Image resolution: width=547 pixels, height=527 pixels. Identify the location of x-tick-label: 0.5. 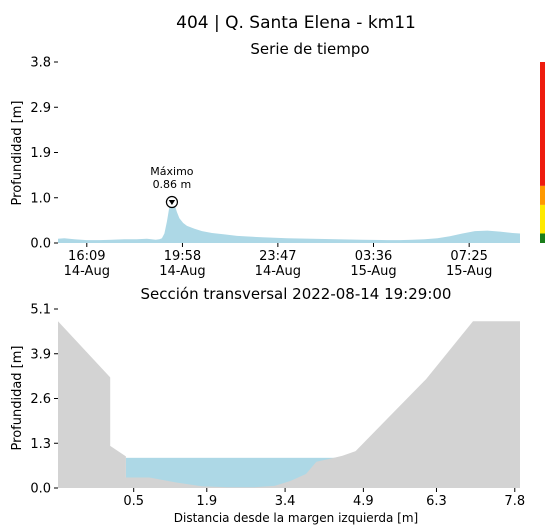
(133, 501).